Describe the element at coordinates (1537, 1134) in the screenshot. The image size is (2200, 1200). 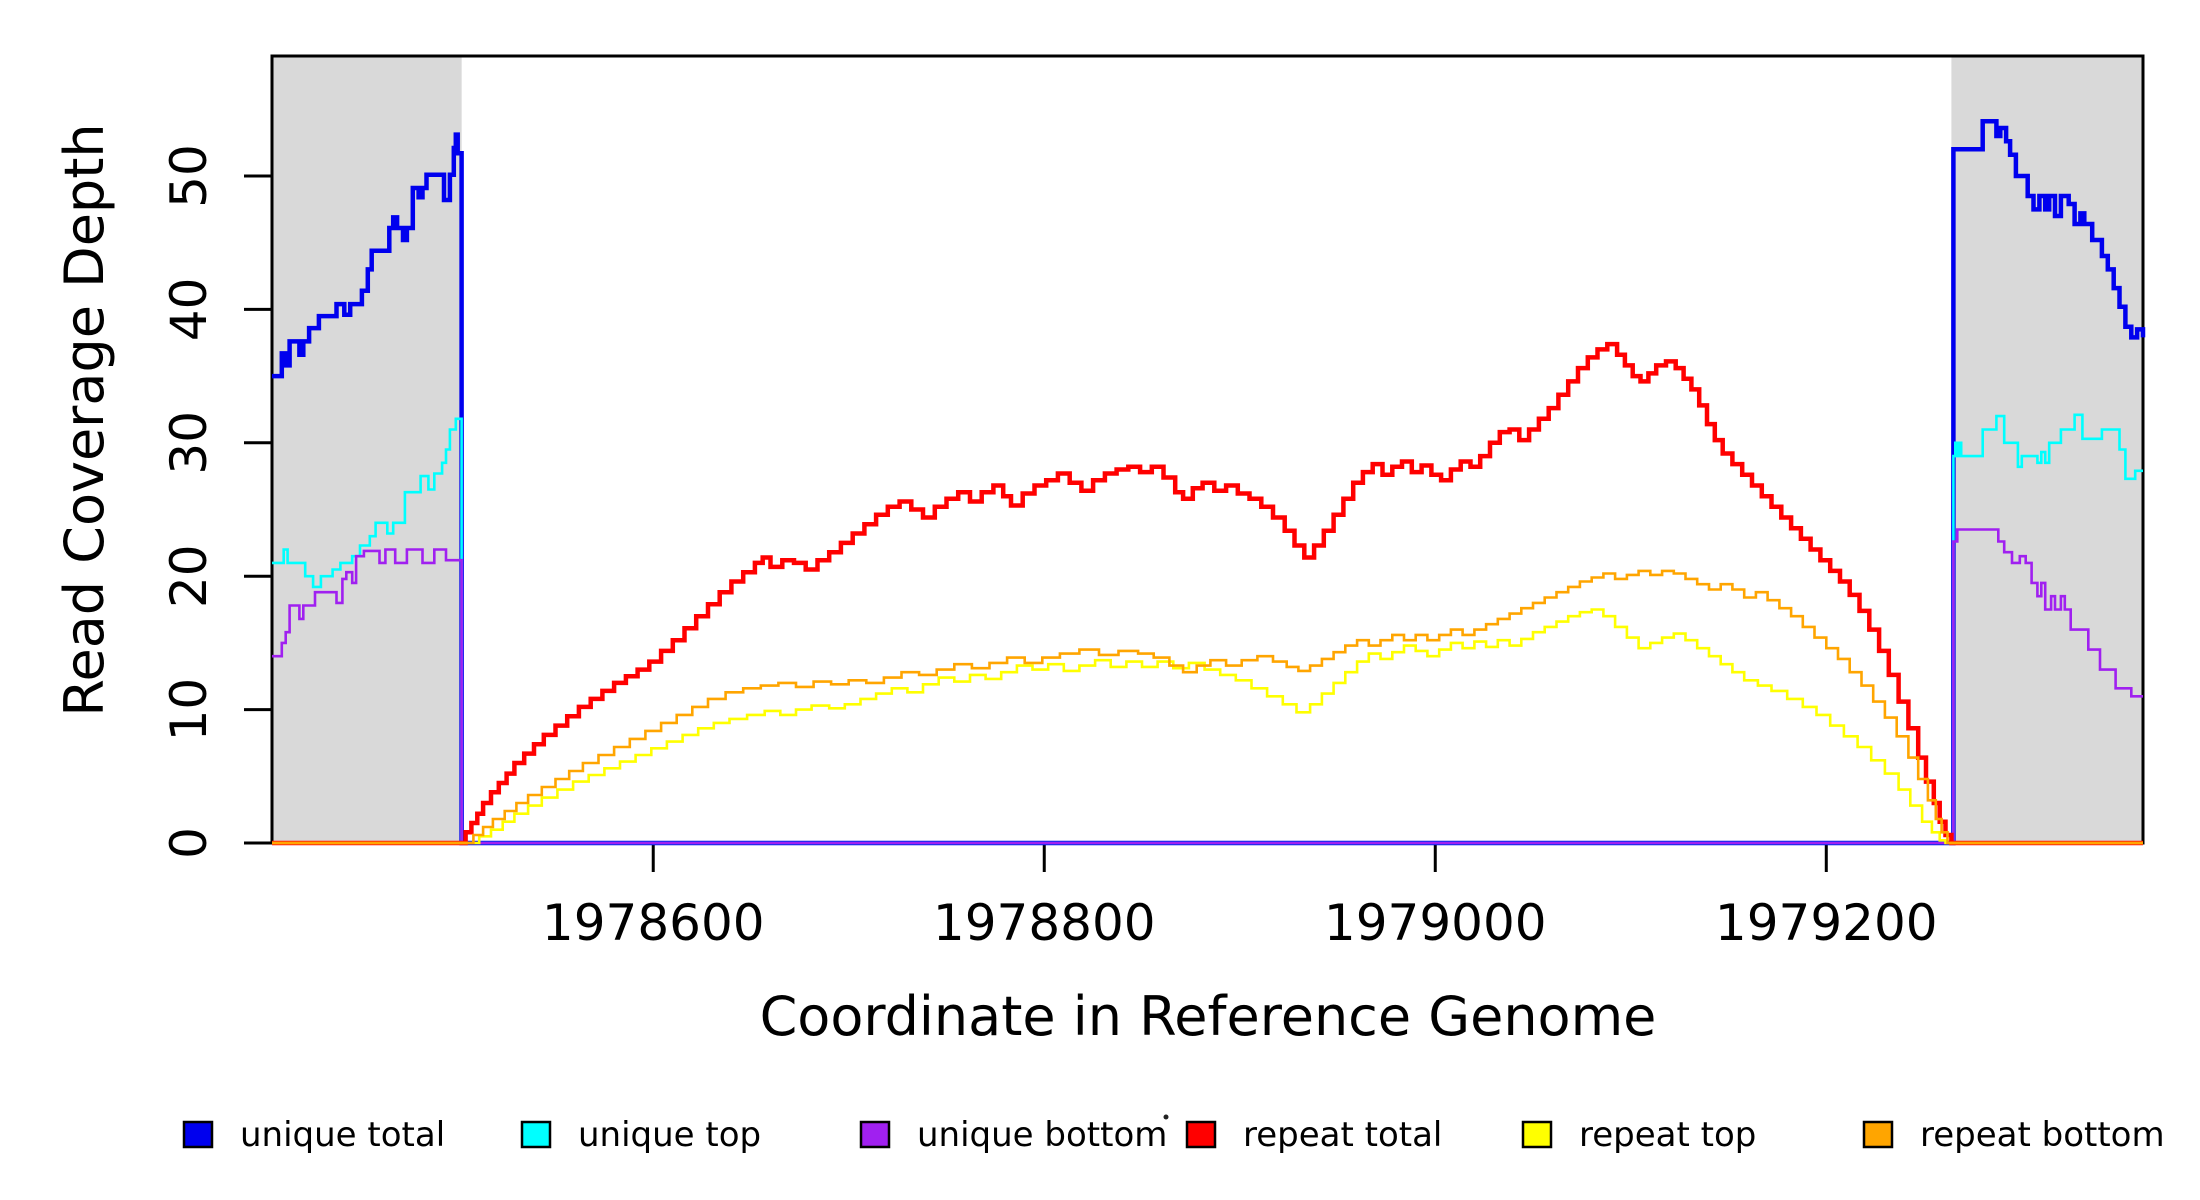
I see `legend-swatch-repeat-top` at that location.